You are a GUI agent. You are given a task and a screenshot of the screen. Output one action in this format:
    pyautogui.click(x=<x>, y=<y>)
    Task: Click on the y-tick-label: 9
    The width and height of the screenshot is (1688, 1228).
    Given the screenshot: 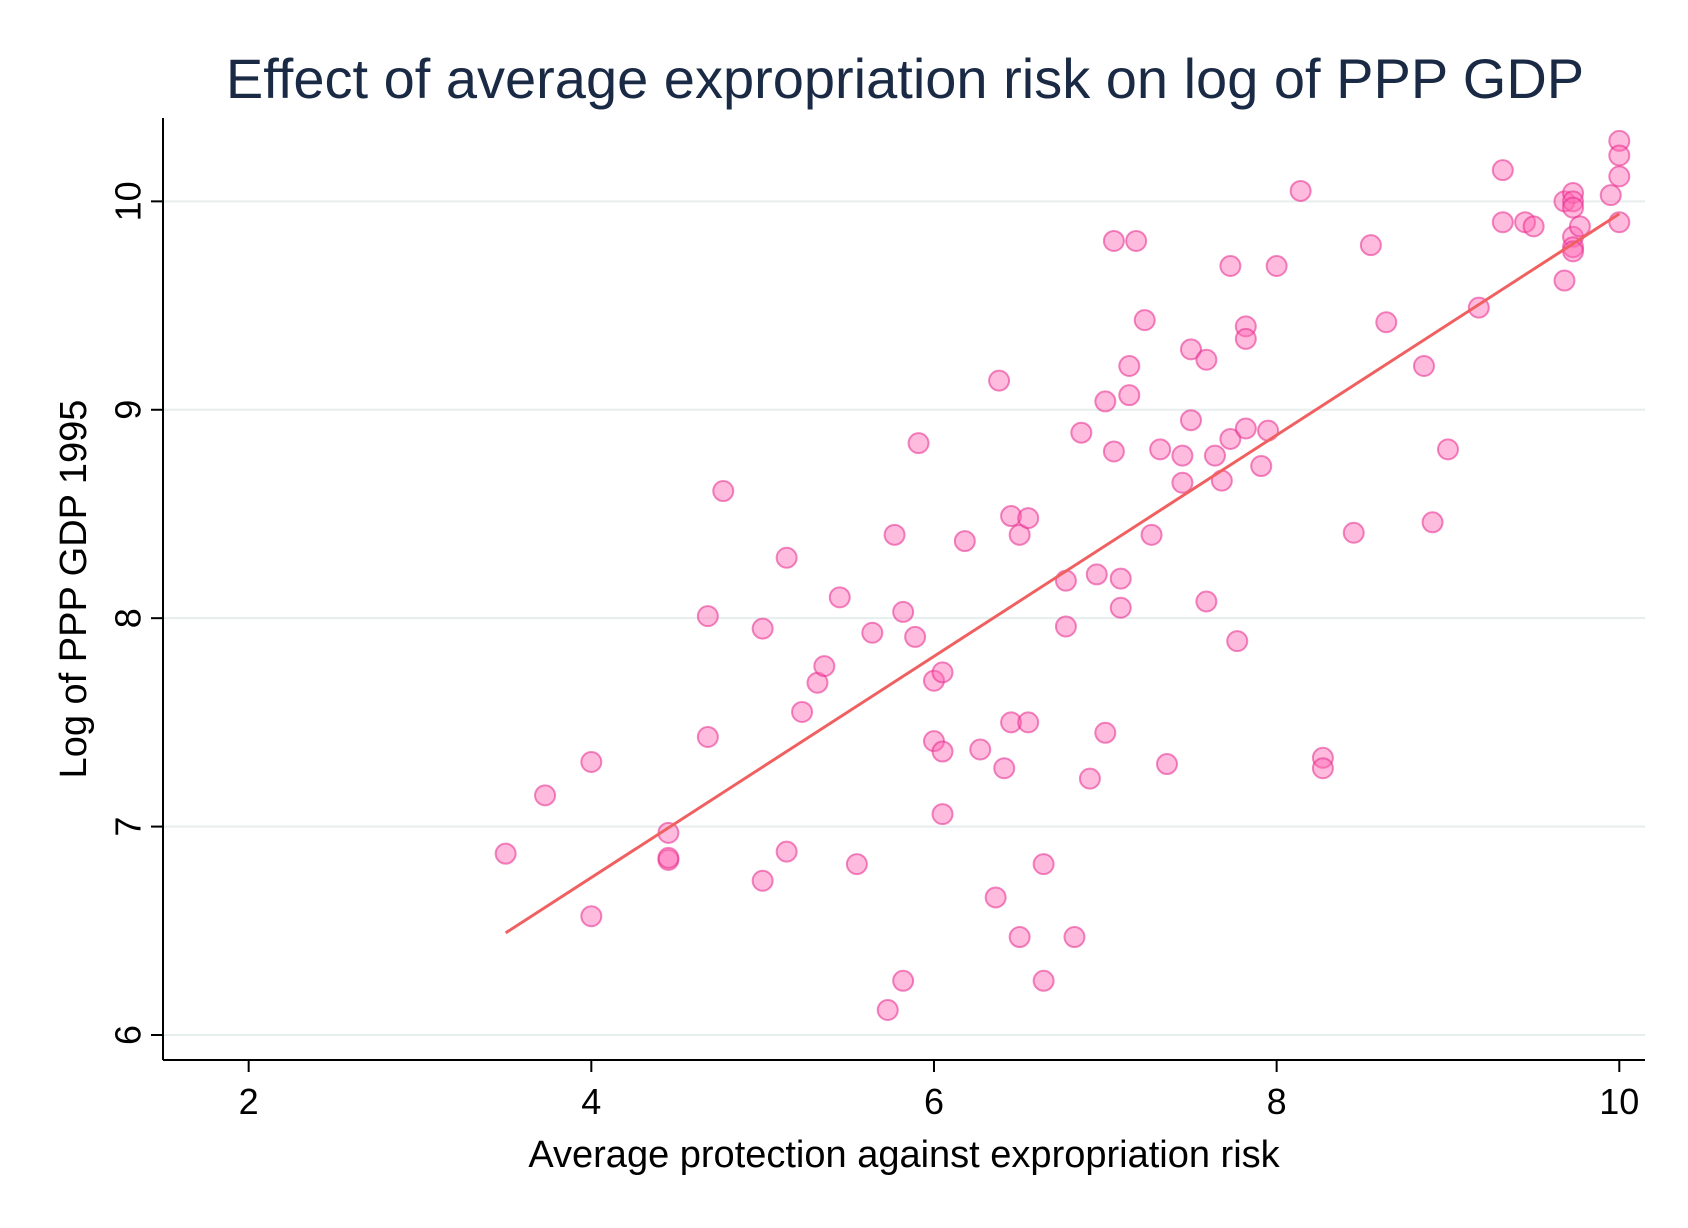 What is the action you would take?
    pyautogui.click(x=128, y=410)
    